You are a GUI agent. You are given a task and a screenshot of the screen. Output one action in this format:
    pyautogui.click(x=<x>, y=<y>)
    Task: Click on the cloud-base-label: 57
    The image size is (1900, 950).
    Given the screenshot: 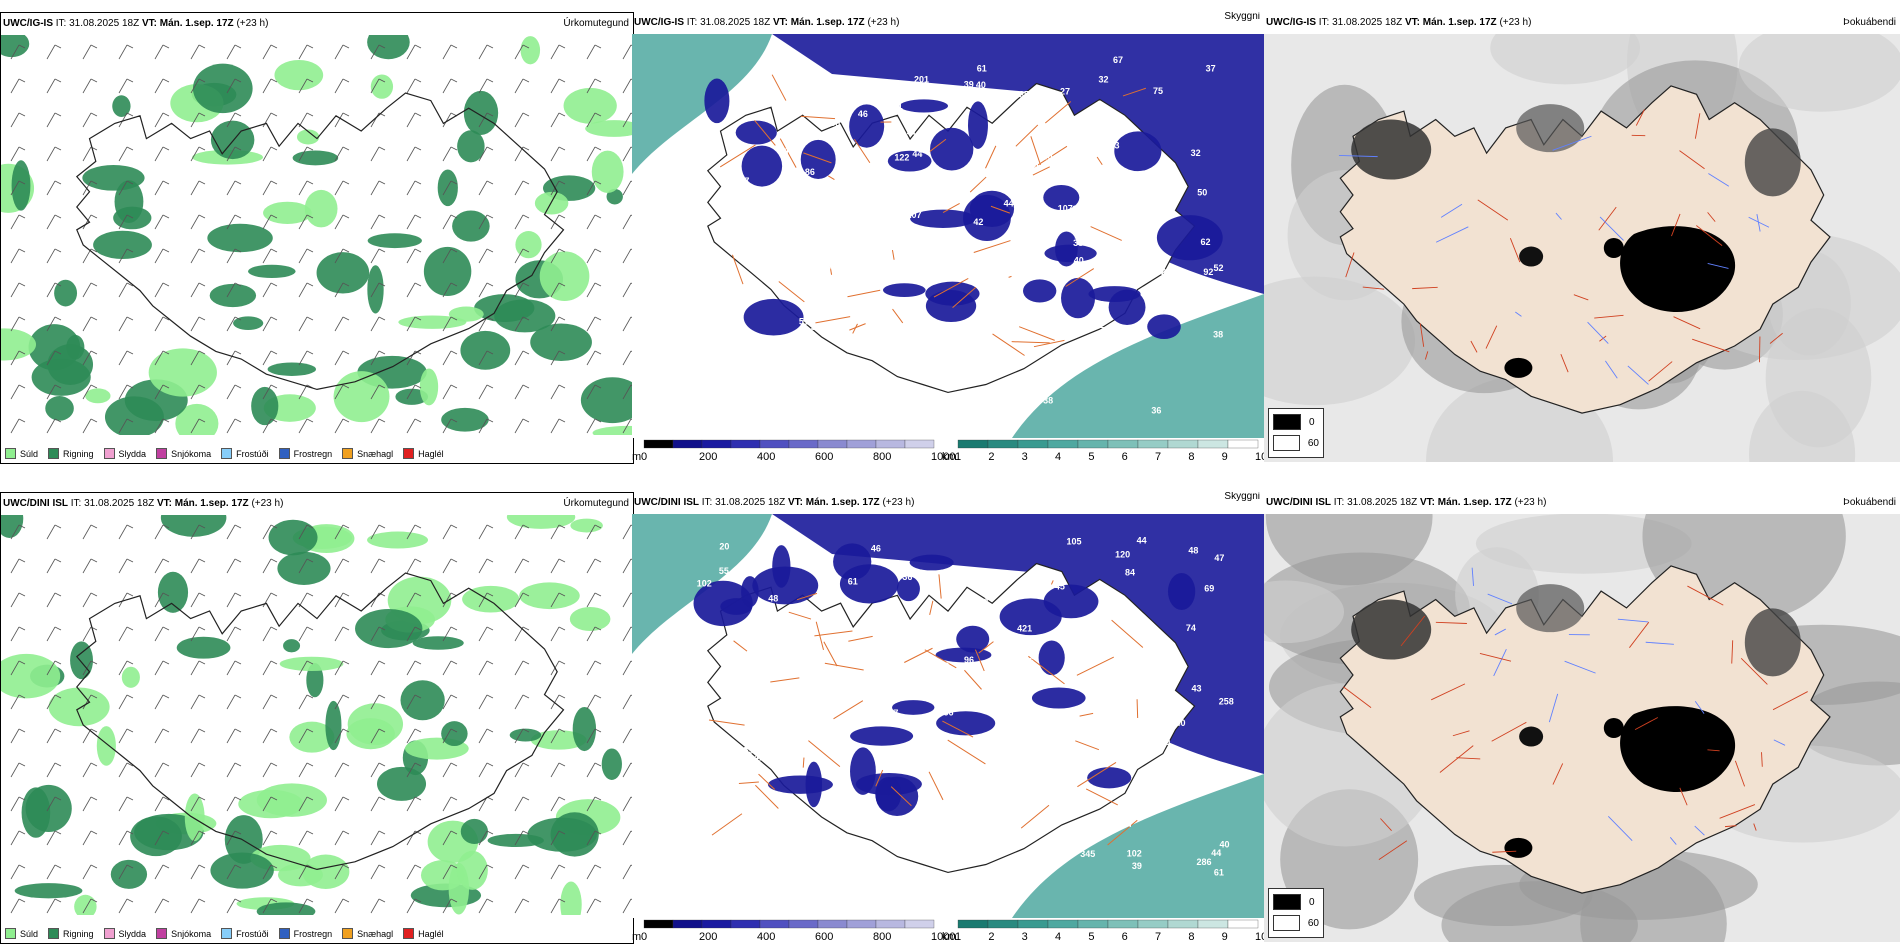 What is the action you would take?
    pyautogui.click(x=1186, y=706)
    